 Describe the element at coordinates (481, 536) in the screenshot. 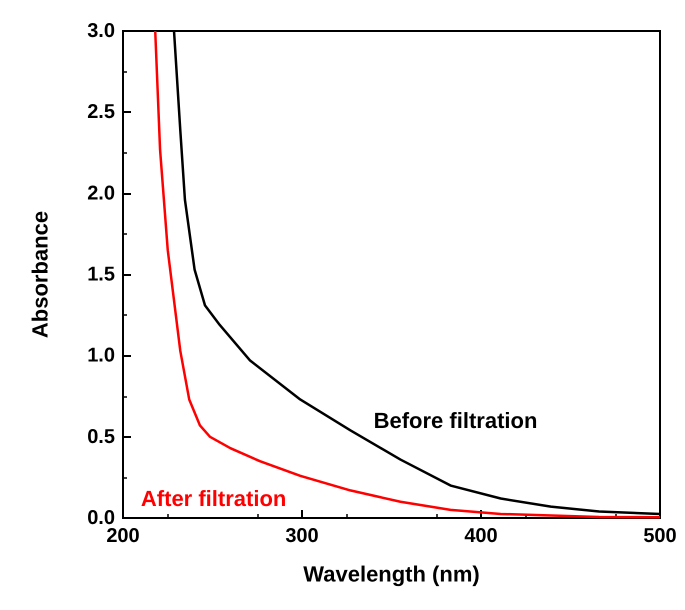

I see `x-tick-label: 400` at that location.